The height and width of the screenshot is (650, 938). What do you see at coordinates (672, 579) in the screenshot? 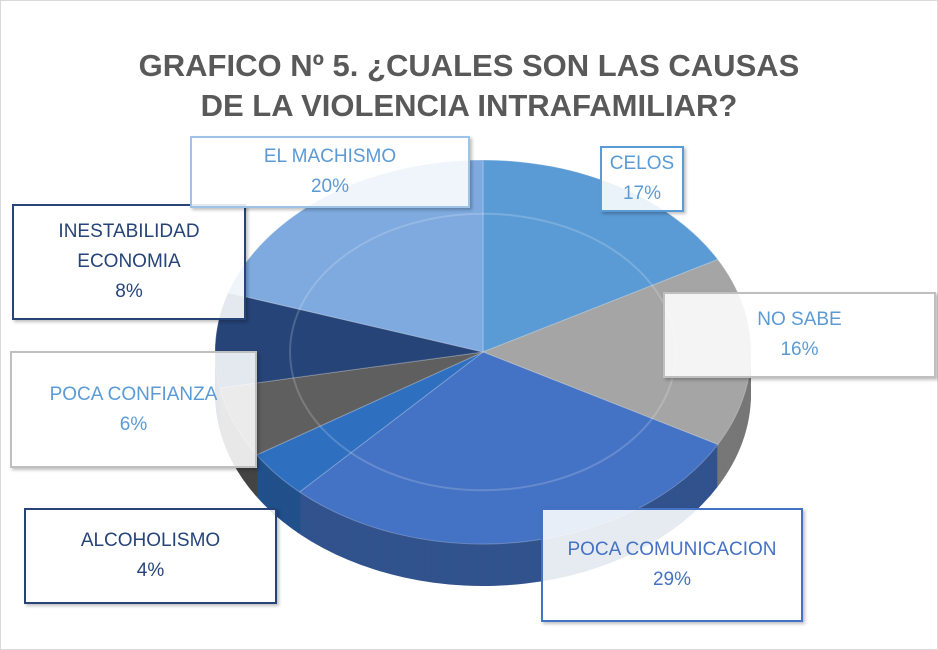
I see `label-value: 29%` at bounding box center [672, 579].